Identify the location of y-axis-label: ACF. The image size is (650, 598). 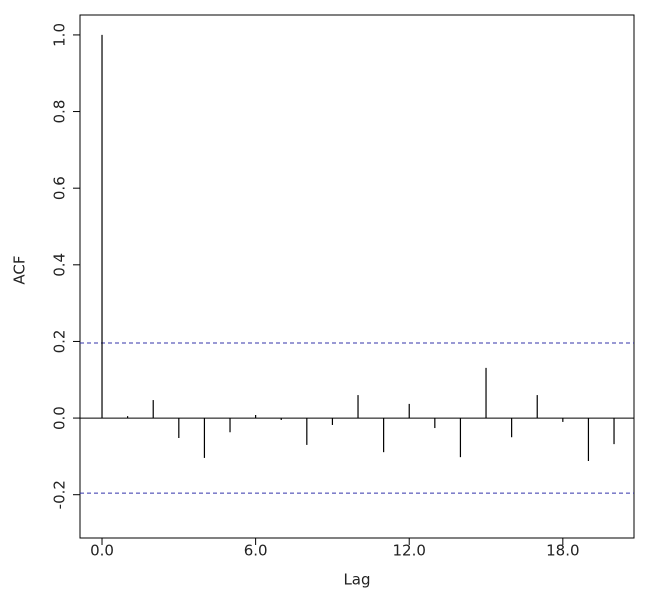
(20, 269).